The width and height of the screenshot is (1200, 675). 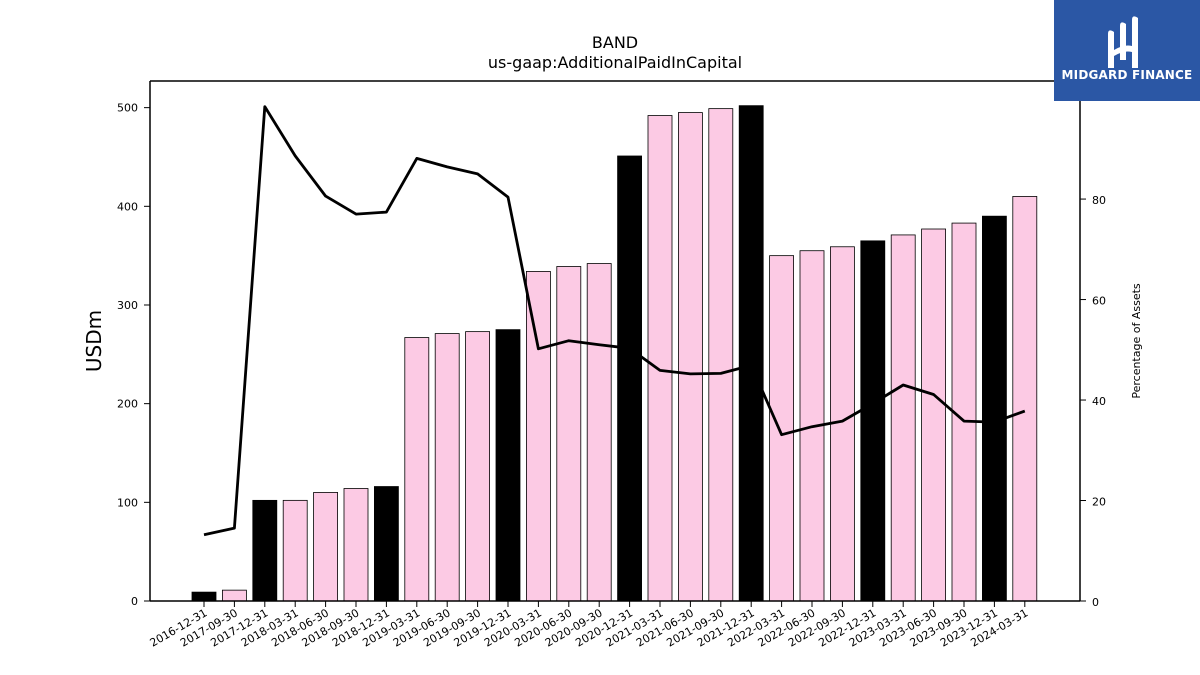 What do you see at coordinates (127, 206) in the screenshot?
I see `y-tick-label-400: 400` at bounding box center [127, 206].